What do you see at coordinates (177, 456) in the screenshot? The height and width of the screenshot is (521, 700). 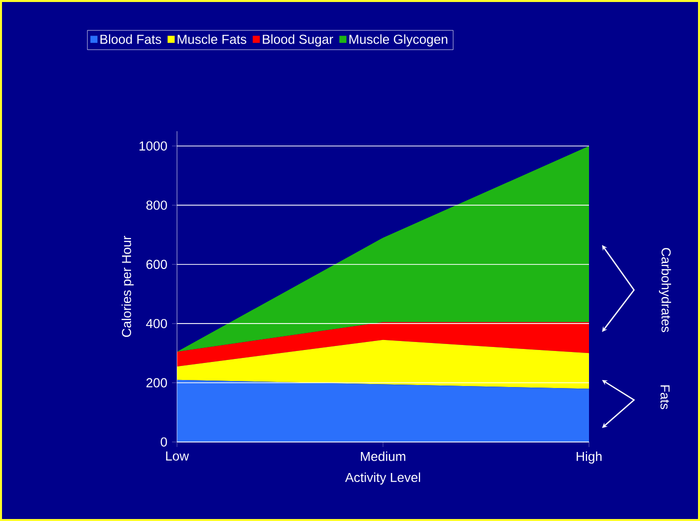 I see `x-tick-label: Low` at bounding box center [177, 456].